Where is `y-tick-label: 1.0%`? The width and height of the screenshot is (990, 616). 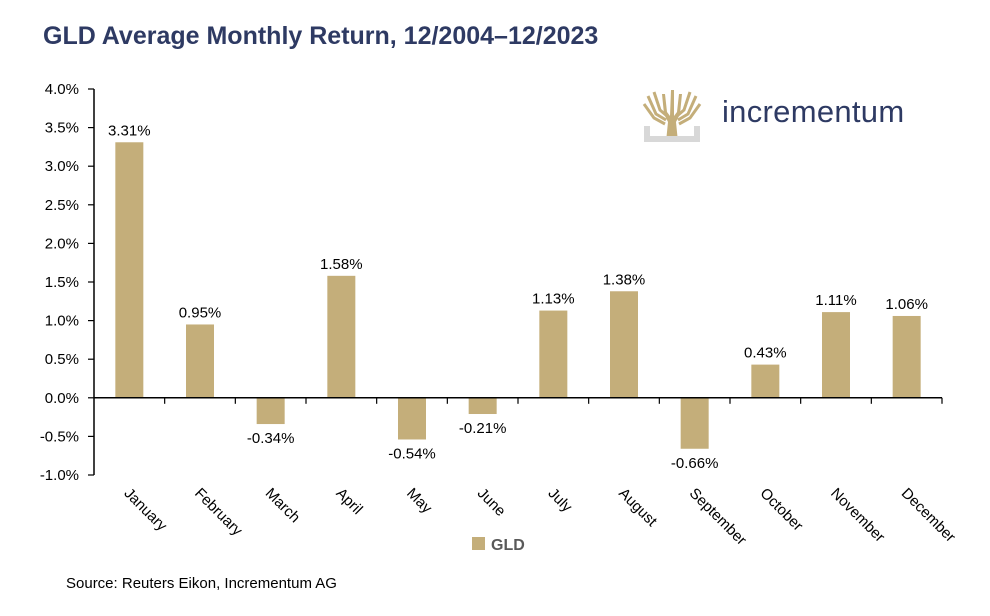 y-tick-label: 1.0% is located at coordinates (62, 321).